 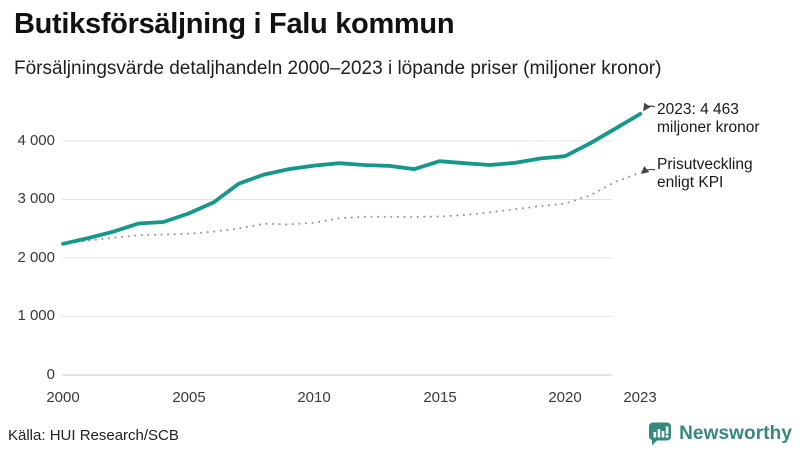 What do you see at coordinates (50, 374) in the screenshot?
I see `y-tick-0: 0` at bounding box center [50, 374].